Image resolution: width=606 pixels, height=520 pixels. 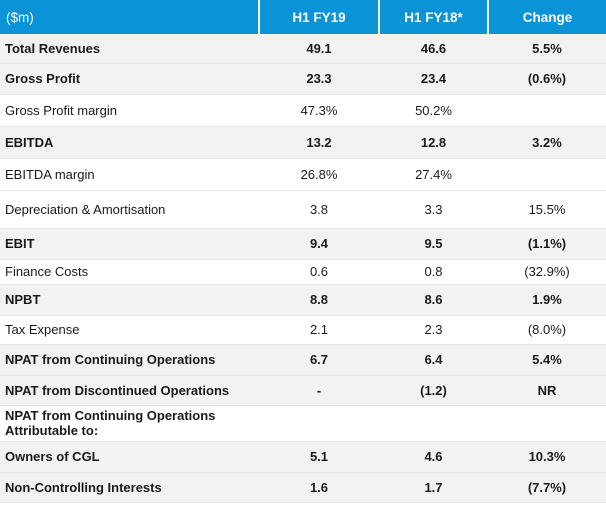 What do you see at coordinates (433, 390) in the screenshot?
I see `value-h1-fy18: (1.2)` at bounding box center [433, 390].